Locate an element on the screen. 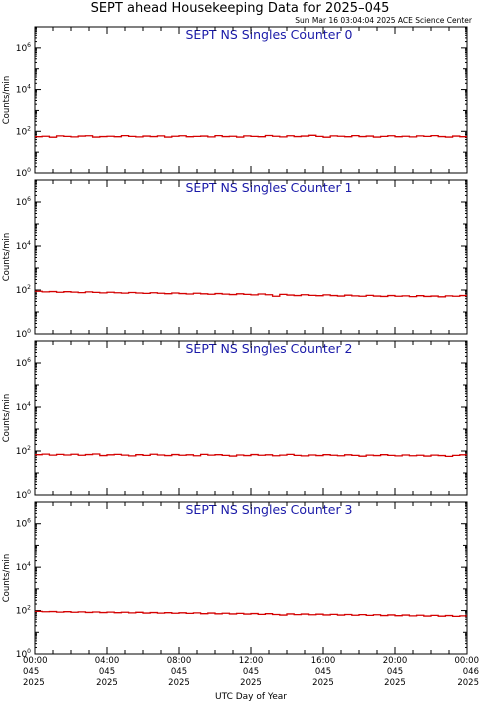  x-tick-label-day: 046 is located at coordinates (471, 672).